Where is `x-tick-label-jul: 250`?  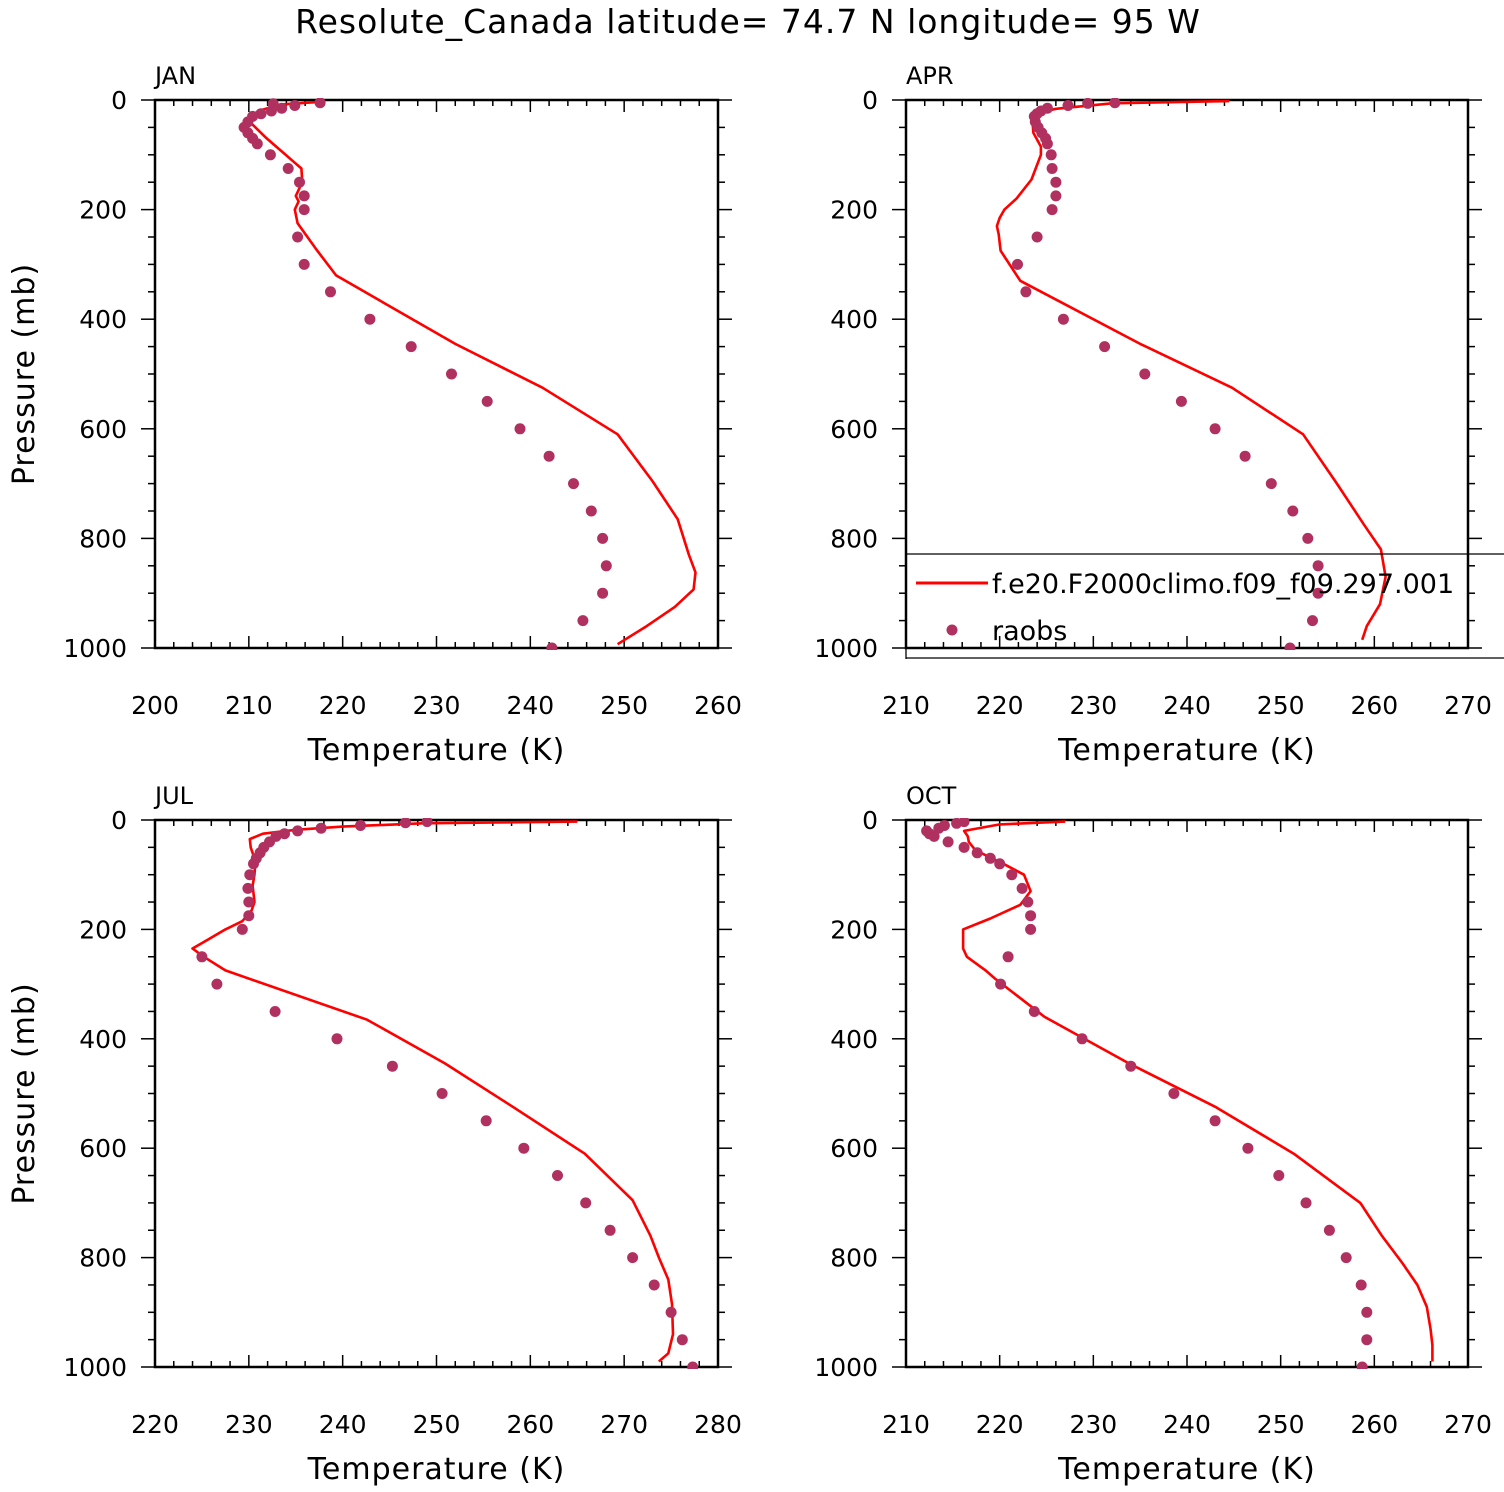 x-tick-label-jul: 250 is located at coordinates (437, 1424).